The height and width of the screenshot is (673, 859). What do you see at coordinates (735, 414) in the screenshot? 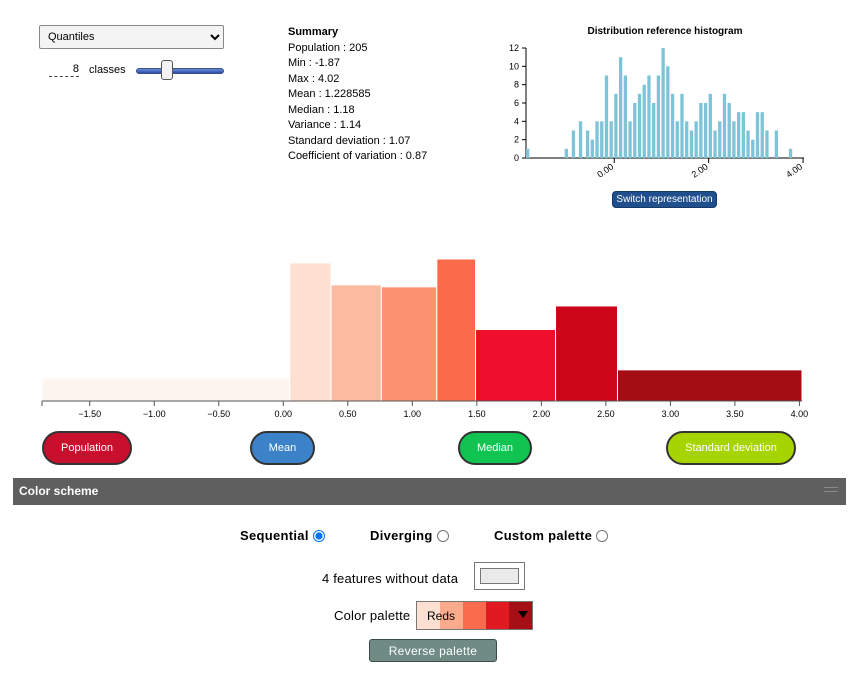
I see `main-x-tick-label: 3.50` at bounding box center [735, 414].